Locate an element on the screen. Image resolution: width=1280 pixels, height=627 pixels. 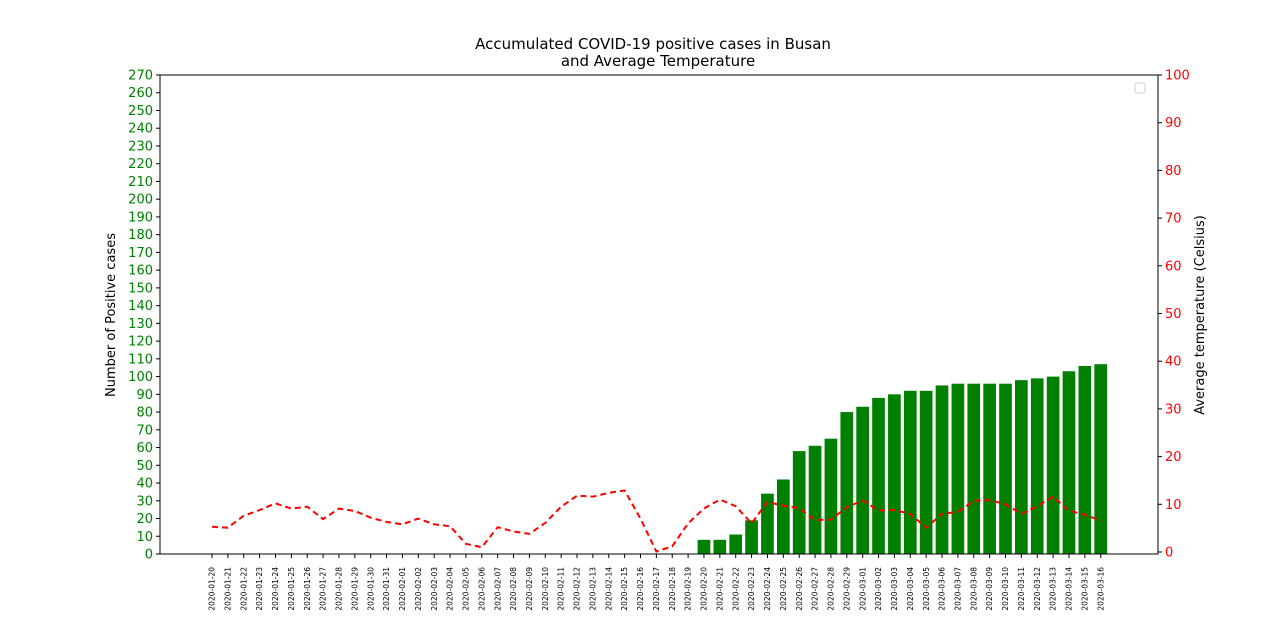
x-tick-label: 2020-02-07 is located at coordinates (497, 589).